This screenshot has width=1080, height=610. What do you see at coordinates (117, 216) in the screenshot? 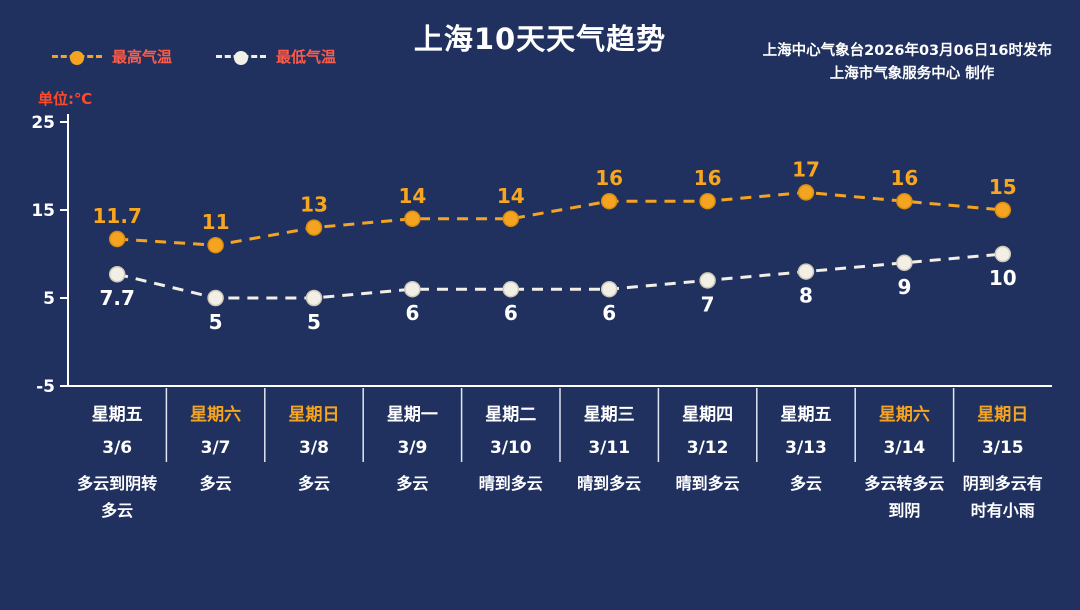
I see `value-label-max: 11.7` at bounding box center [117, 216].